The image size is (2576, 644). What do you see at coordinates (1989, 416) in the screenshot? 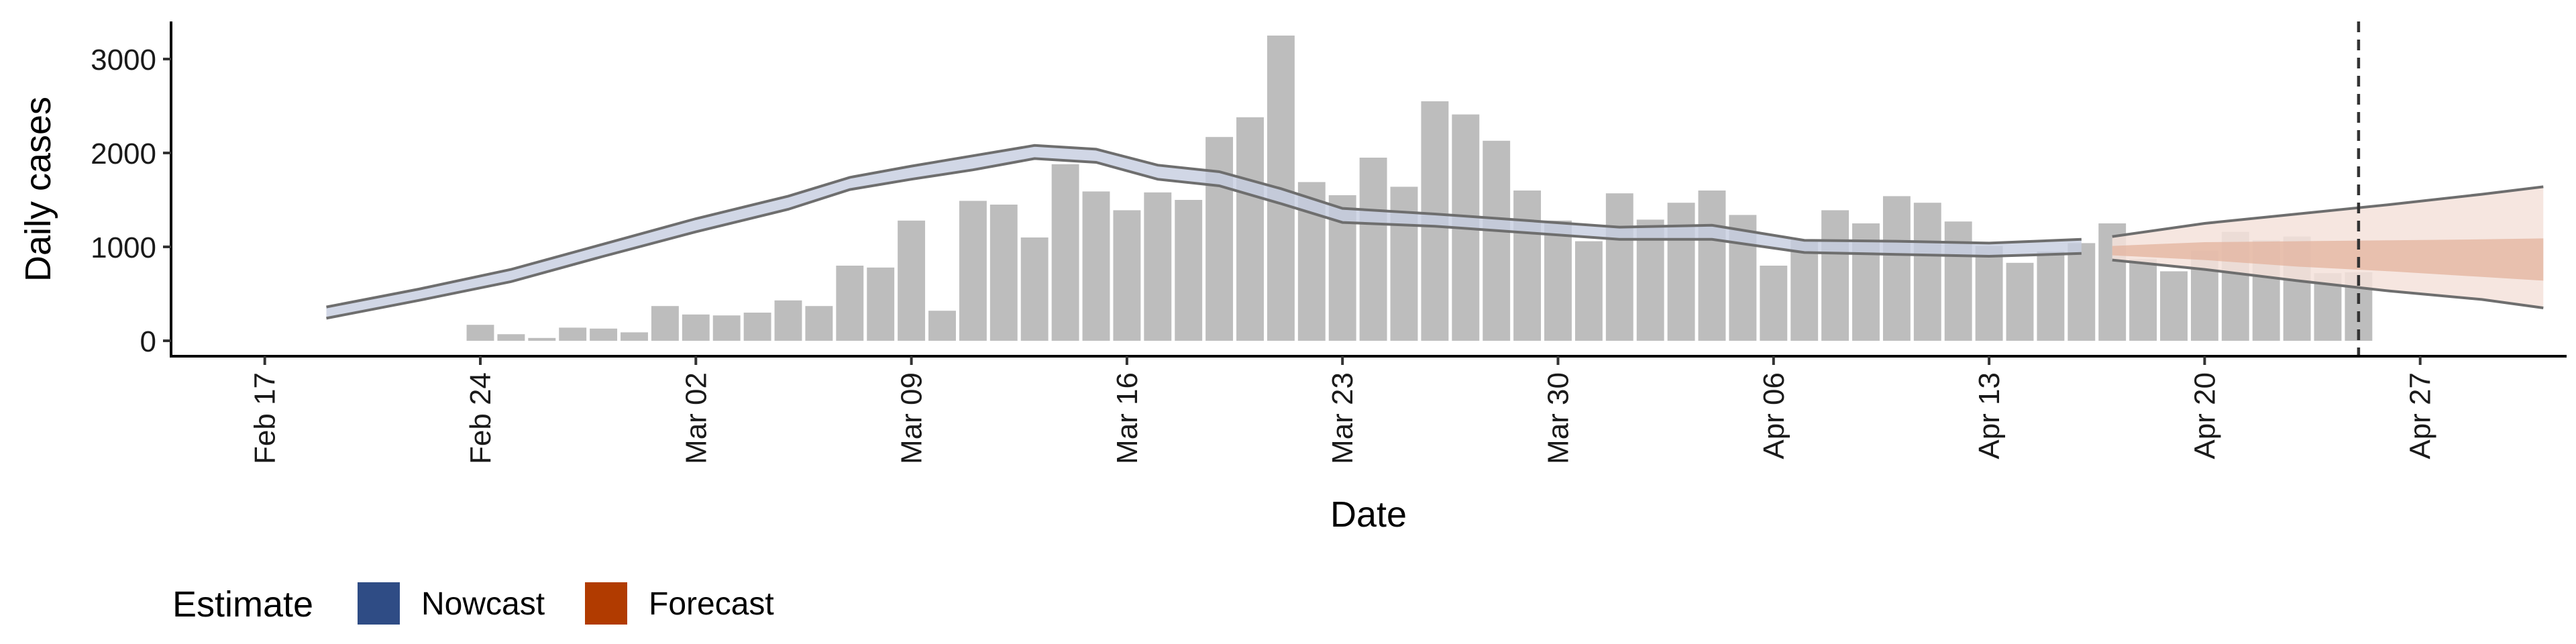
I see `x-tick-label: Apr 13` at bounding box center [1989, 416].